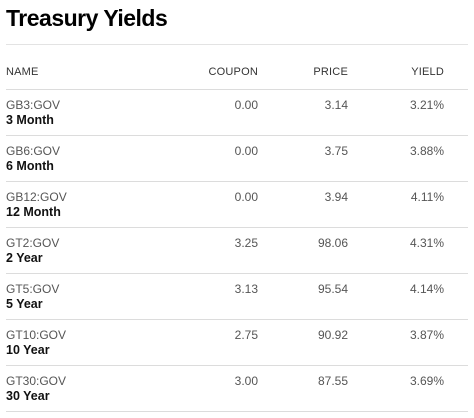  I want to click on row-label: 10 Year, so click(28, 350).